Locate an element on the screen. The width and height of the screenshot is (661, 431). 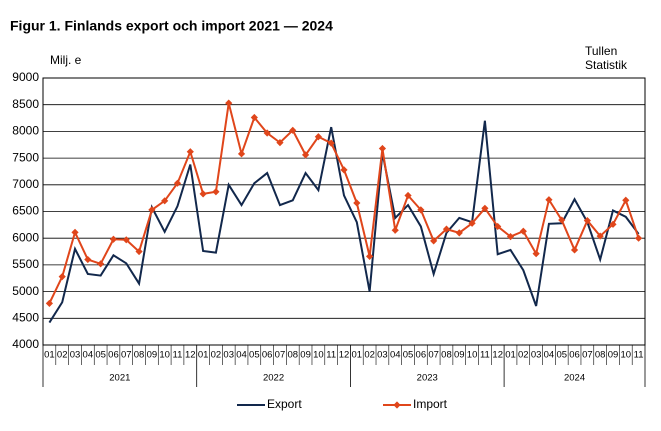
y-tick-label: 6500 is located at coordinates (25, 211).